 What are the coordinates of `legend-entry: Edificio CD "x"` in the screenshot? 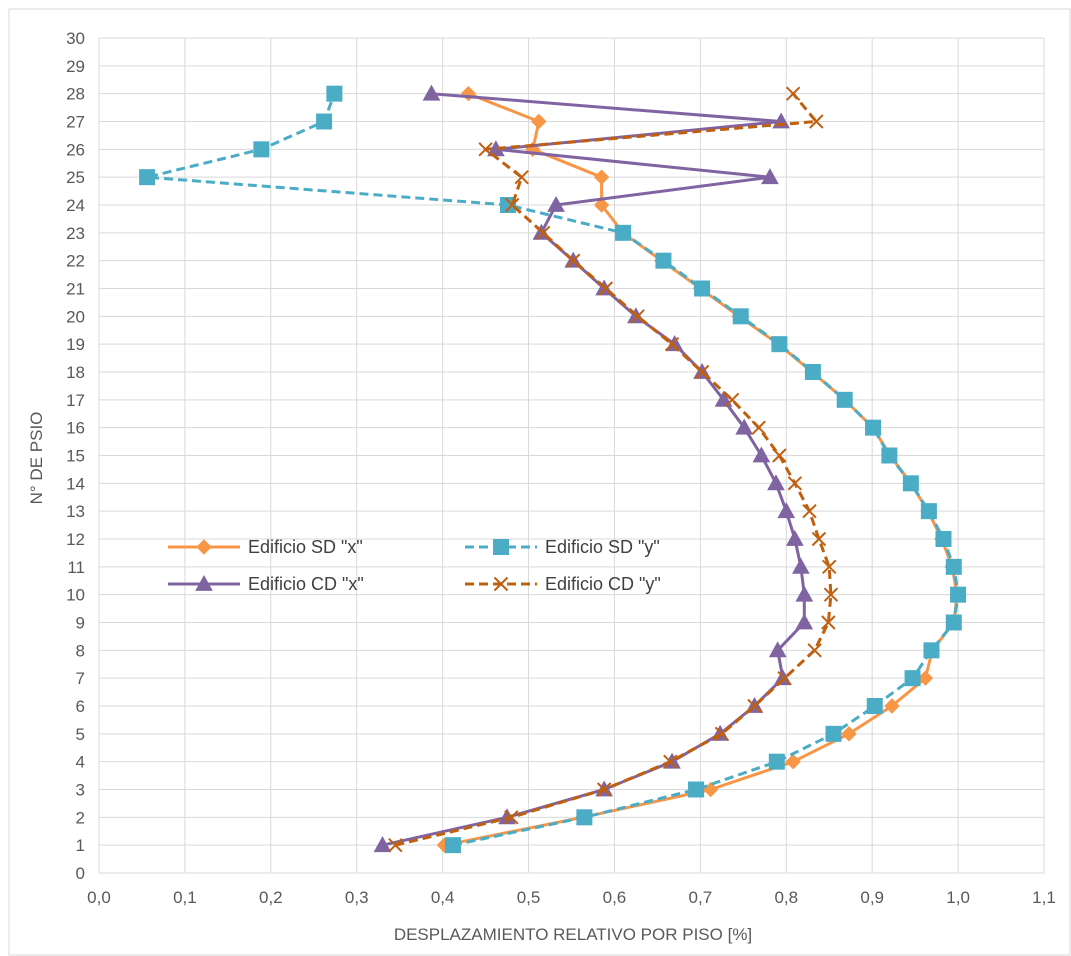 It's located at (266, 584).